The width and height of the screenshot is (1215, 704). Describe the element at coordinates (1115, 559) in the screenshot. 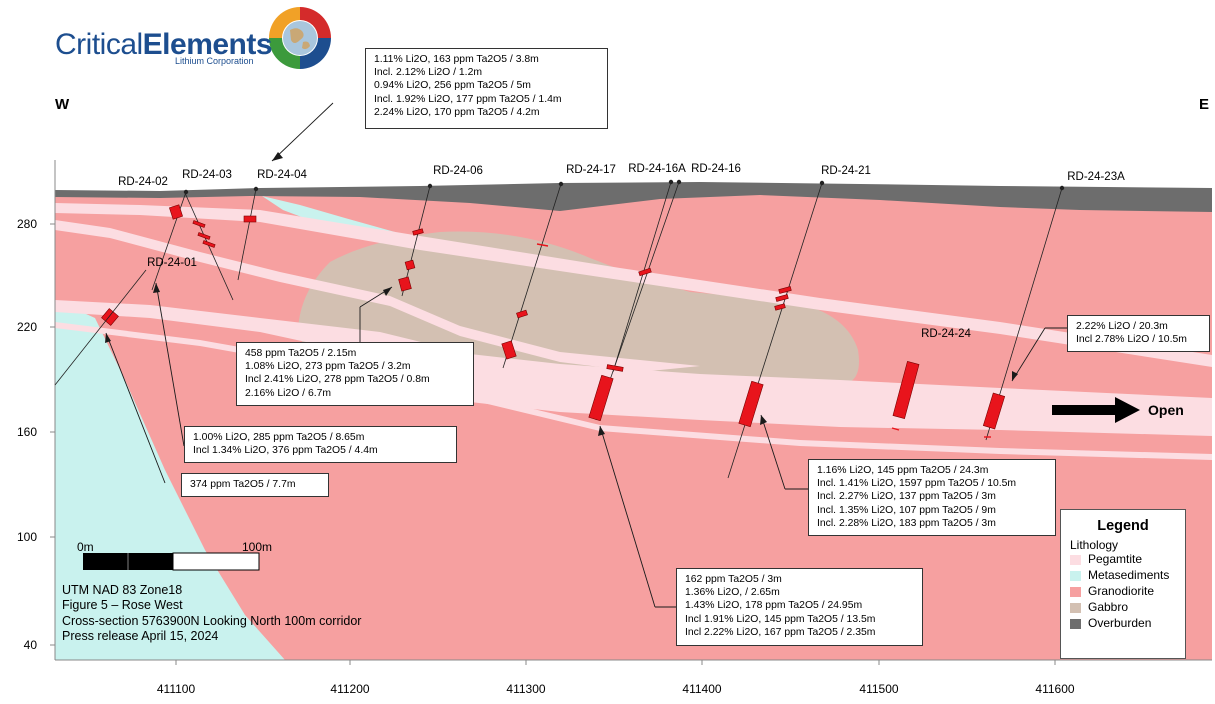

I see `legend-label: Pegamtite` at that location.